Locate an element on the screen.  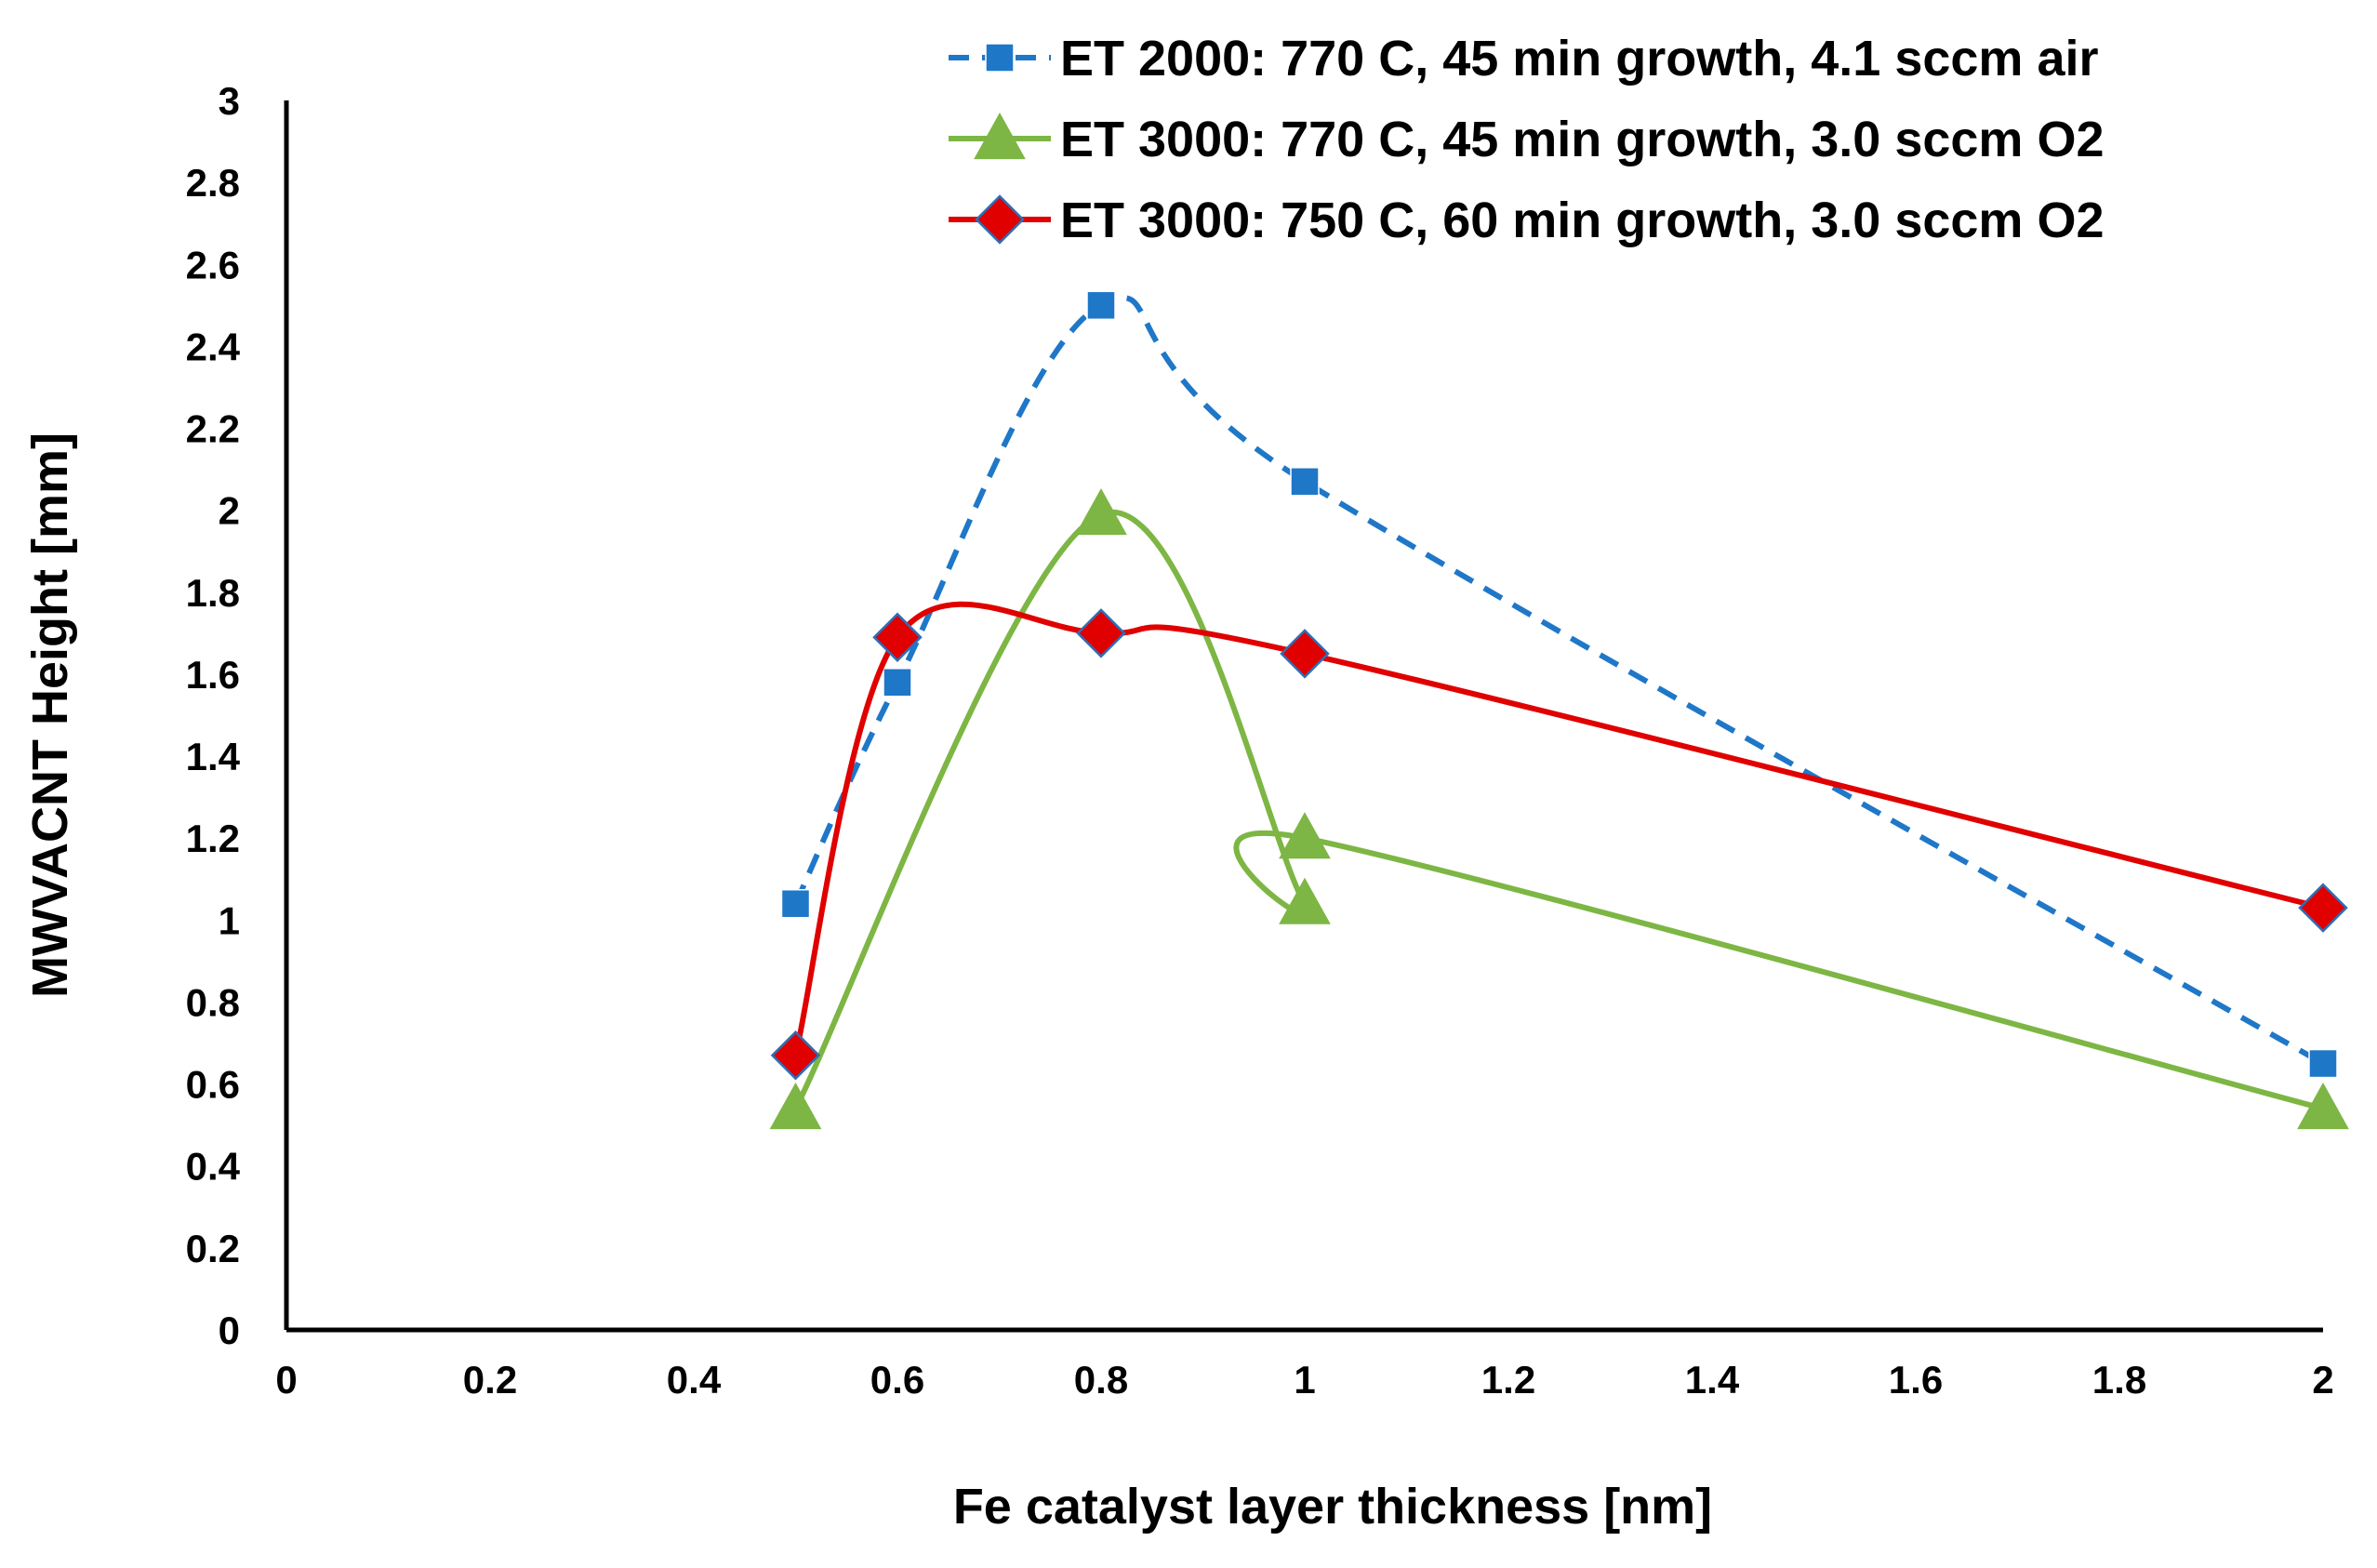
y-tick-label: 0.4 is located at coordinates (214, 1167).